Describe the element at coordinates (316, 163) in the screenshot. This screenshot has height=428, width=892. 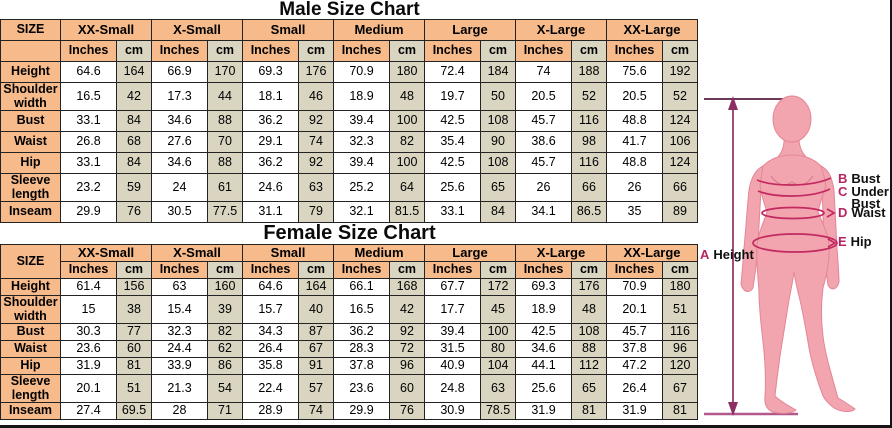
I see `value-cm: 92` at that location.